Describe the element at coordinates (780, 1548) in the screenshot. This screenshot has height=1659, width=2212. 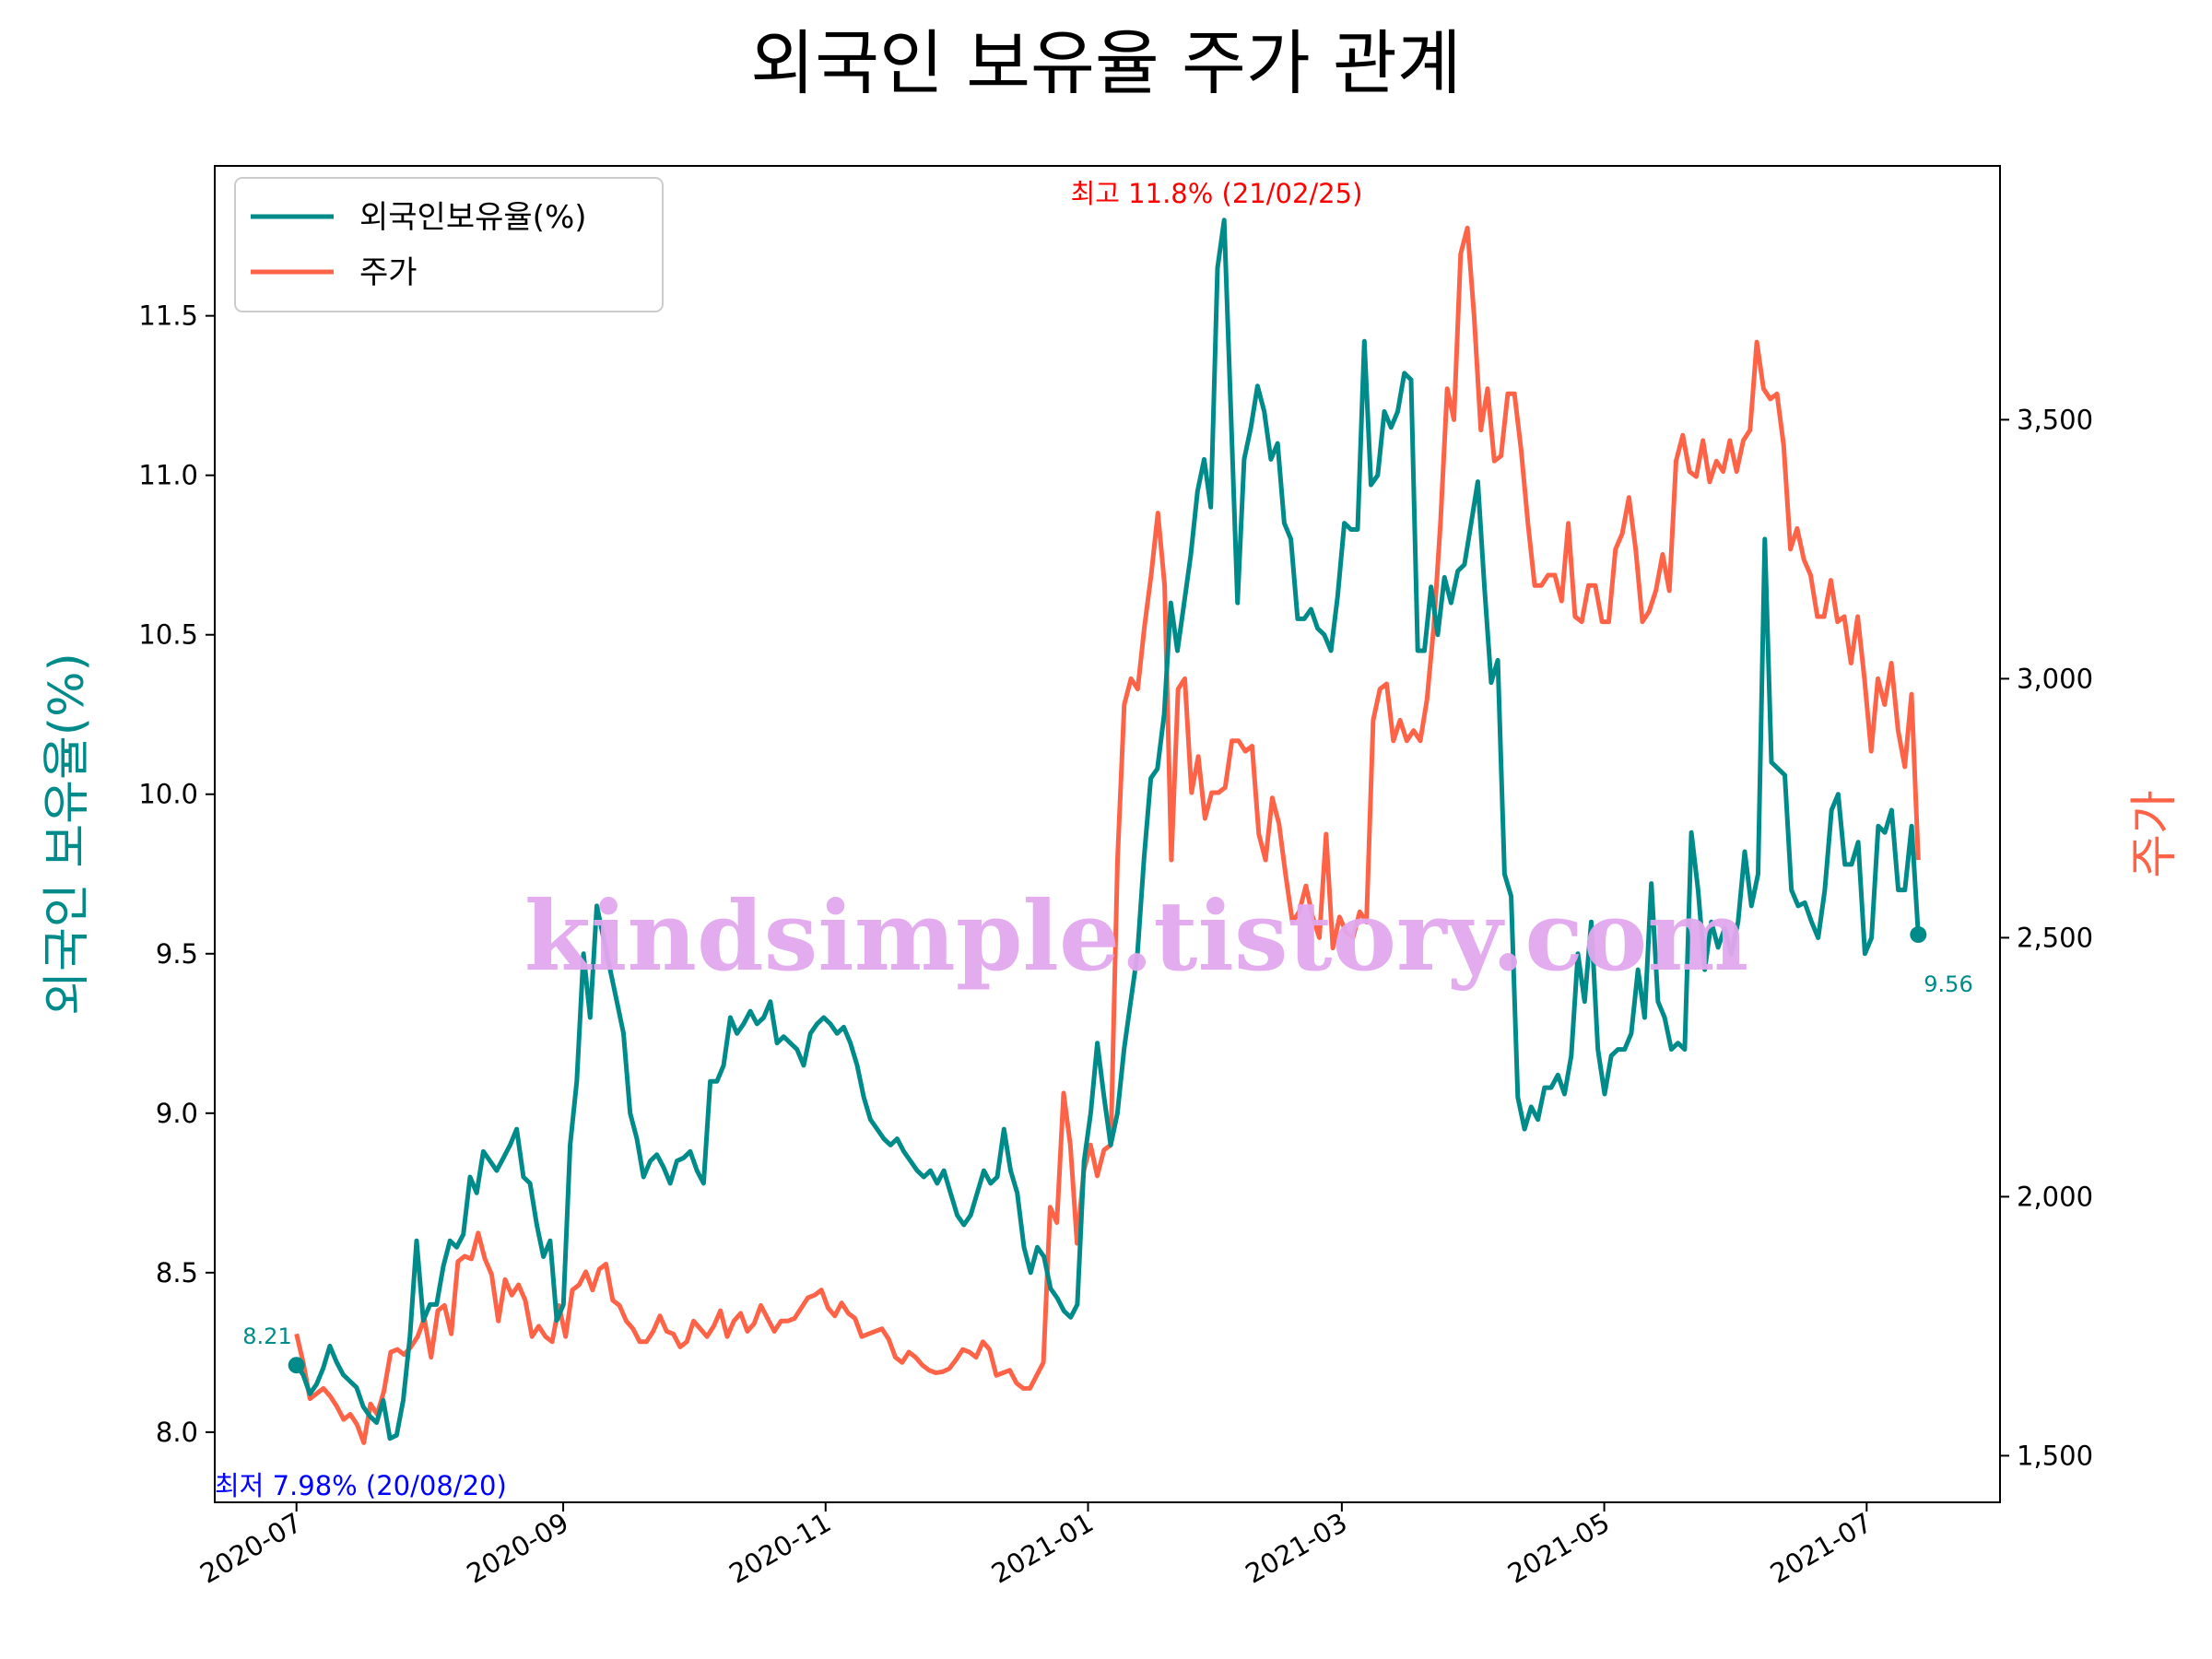
I see `x-tick-label: 2020-11` at that location.